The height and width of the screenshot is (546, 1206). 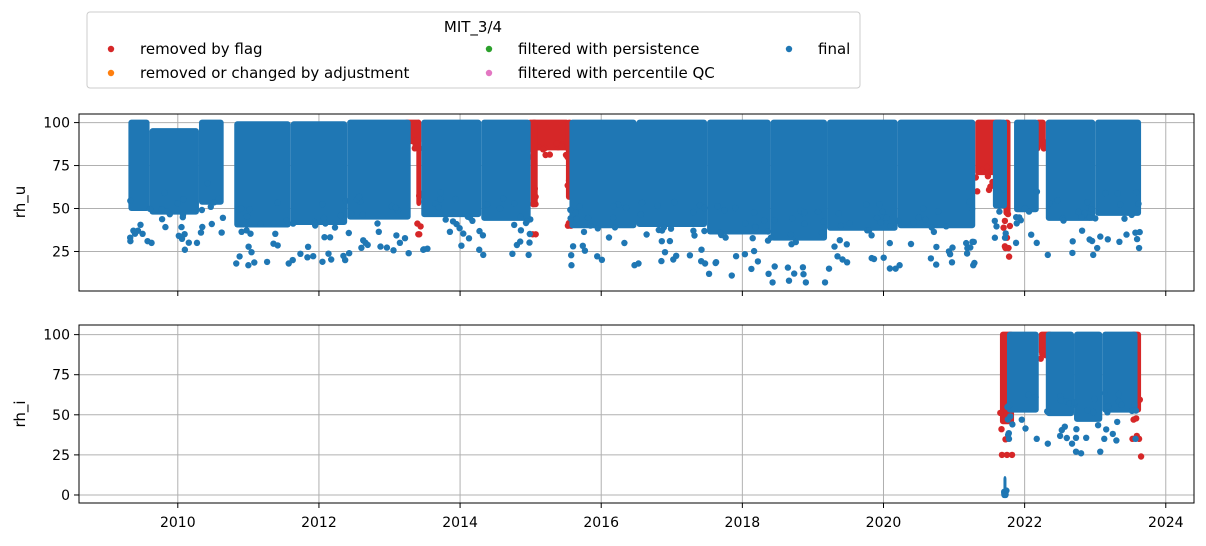 I want to click on y-tick-label: 75, so click(x=61, y=376).